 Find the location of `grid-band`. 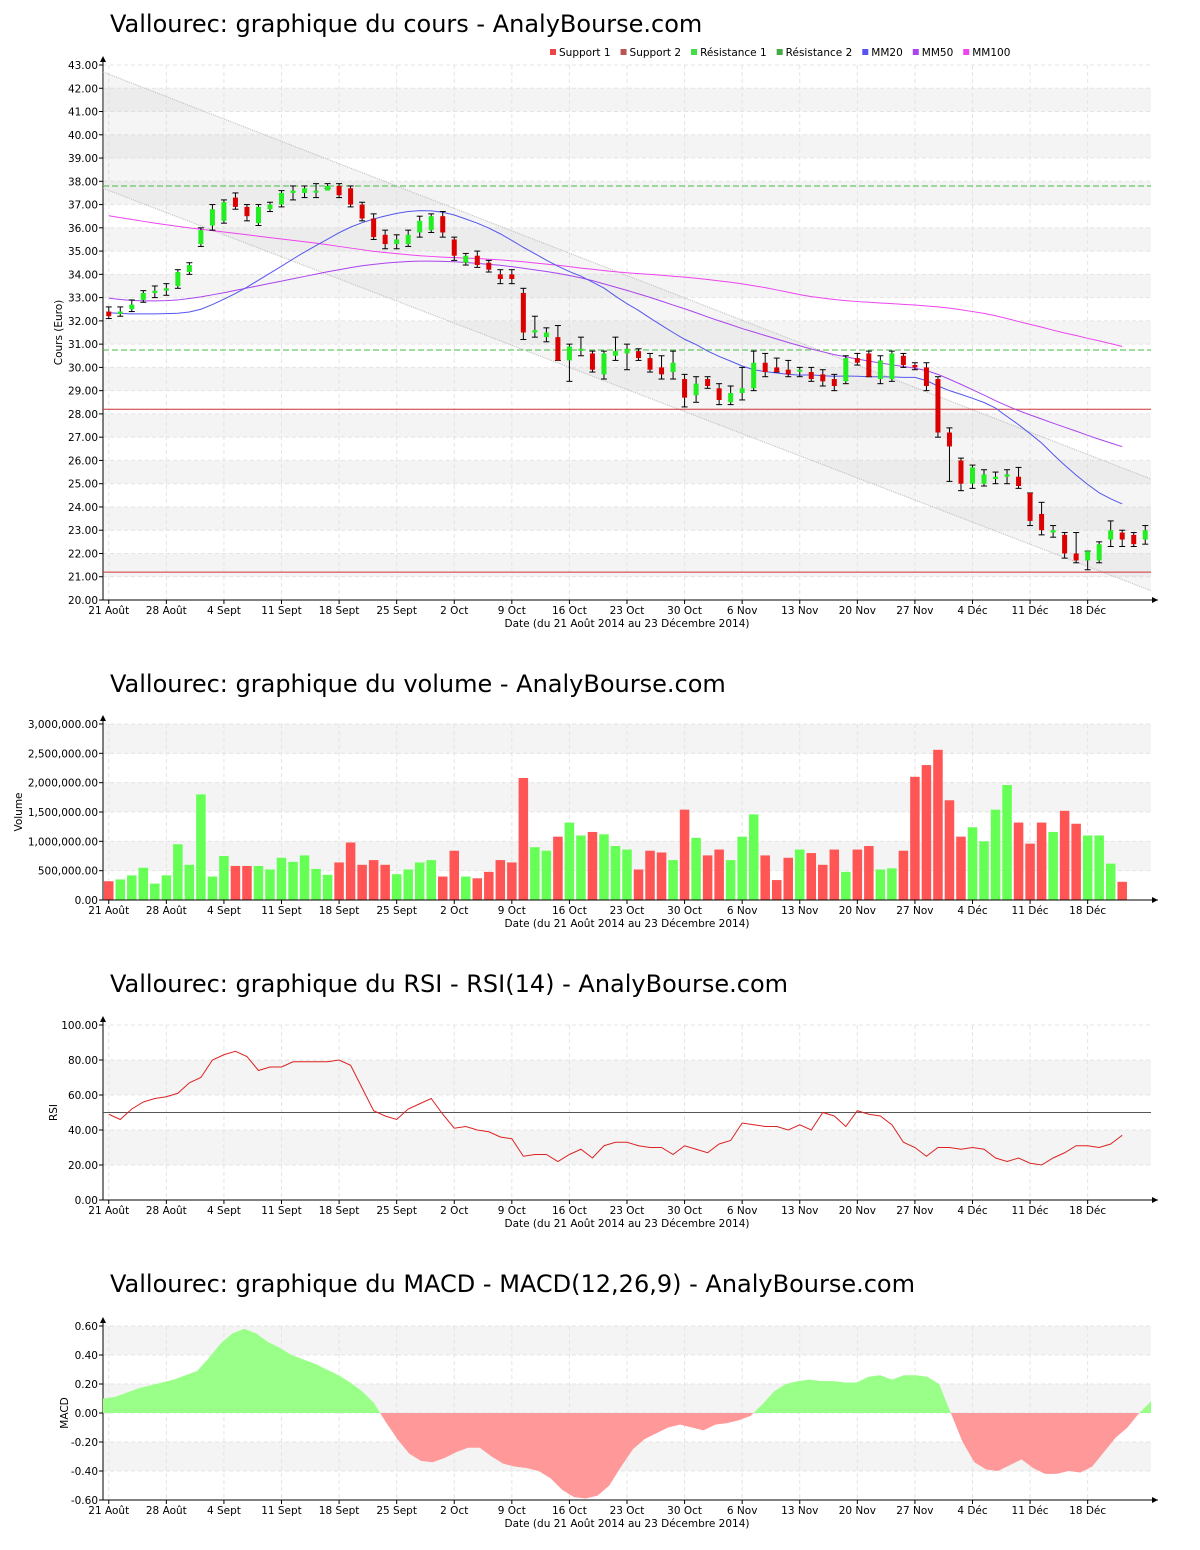

grid-band is located at coordinates (627, 379).